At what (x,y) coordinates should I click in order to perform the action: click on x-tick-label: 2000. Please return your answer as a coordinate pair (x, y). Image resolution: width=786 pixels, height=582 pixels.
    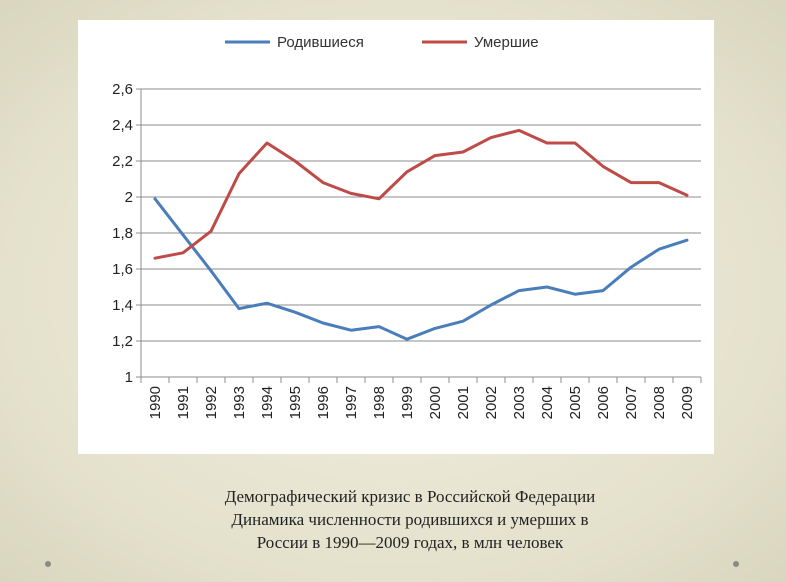
    Looking at the image, I should click on (435, 402).